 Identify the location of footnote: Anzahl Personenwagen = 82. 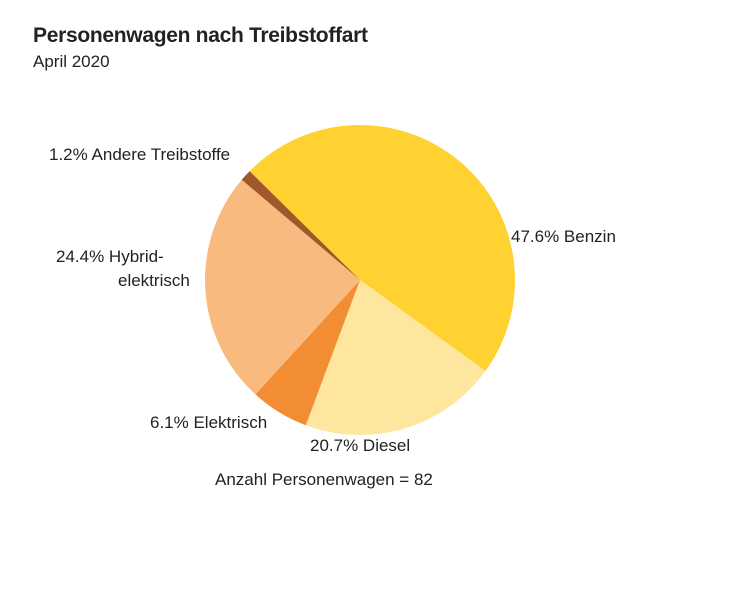
(324, 479).